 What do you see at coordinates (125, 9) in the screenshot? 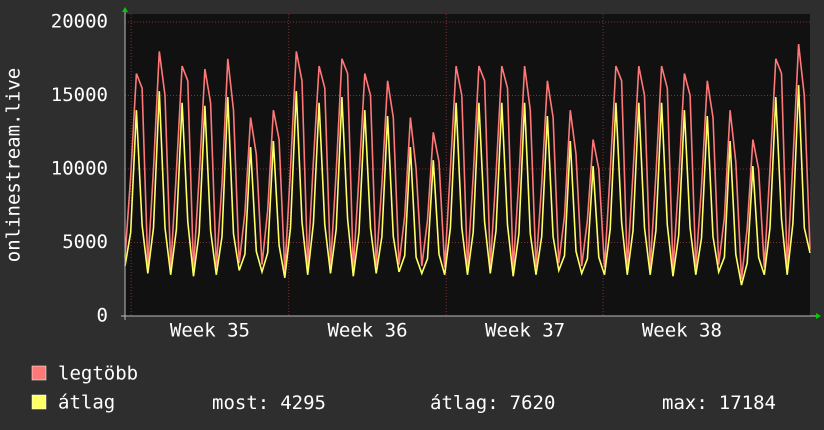
I see `y-axis-arrow` at bounding box center [125, 9].